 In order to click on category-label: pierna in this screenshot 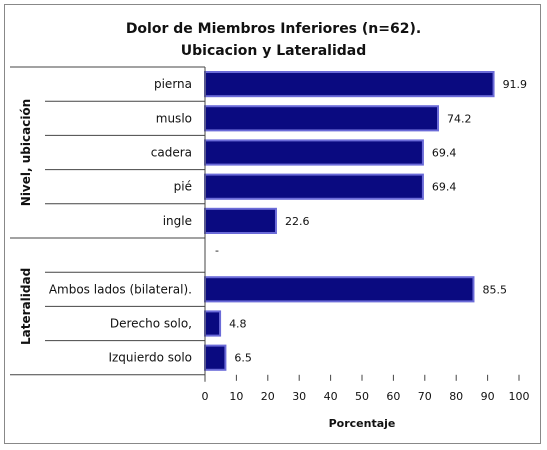, I will do `click(173, 84)`.